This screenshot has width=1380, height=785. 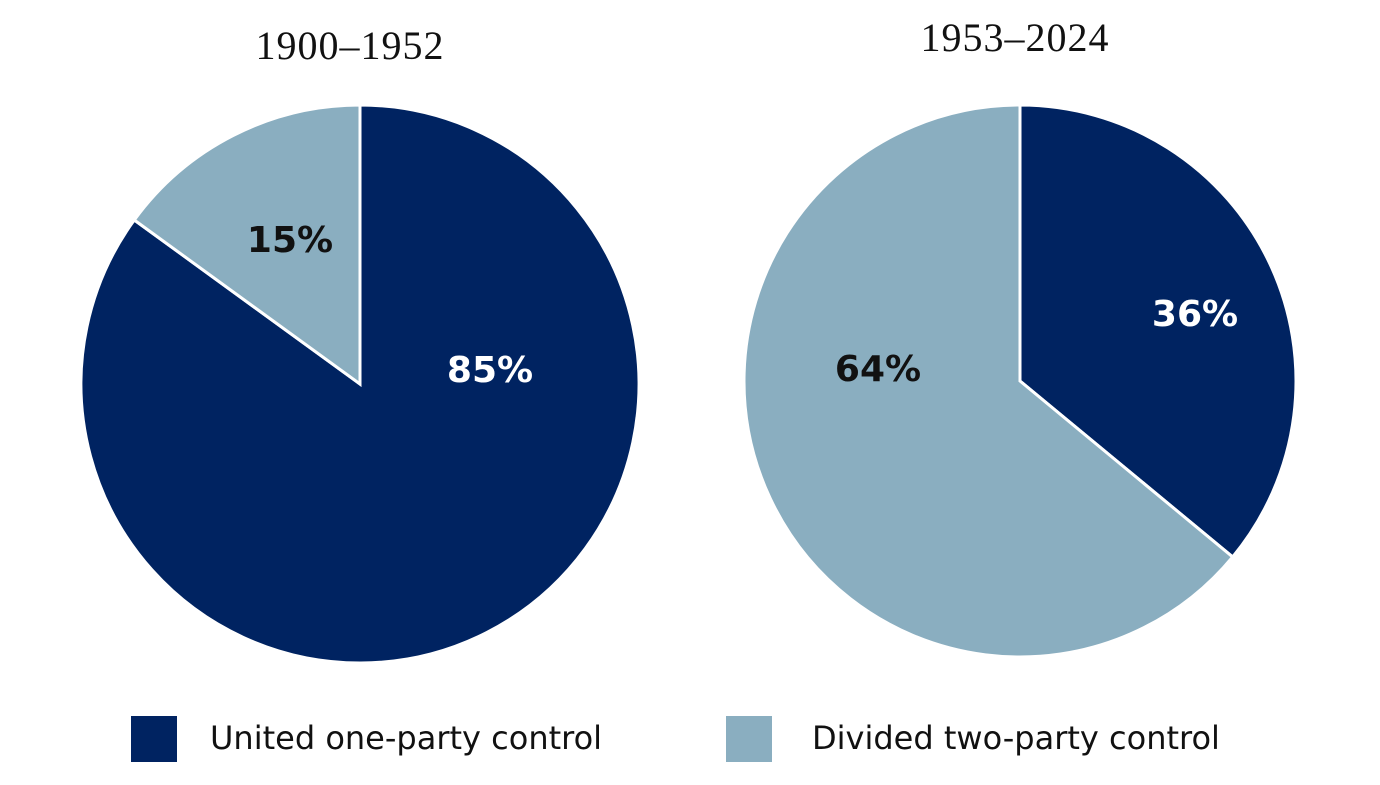 What do you see at coordinates (406, 738) in the screenshot?
I see `legend-label: United one-party control` at bounding box center [406, 738].